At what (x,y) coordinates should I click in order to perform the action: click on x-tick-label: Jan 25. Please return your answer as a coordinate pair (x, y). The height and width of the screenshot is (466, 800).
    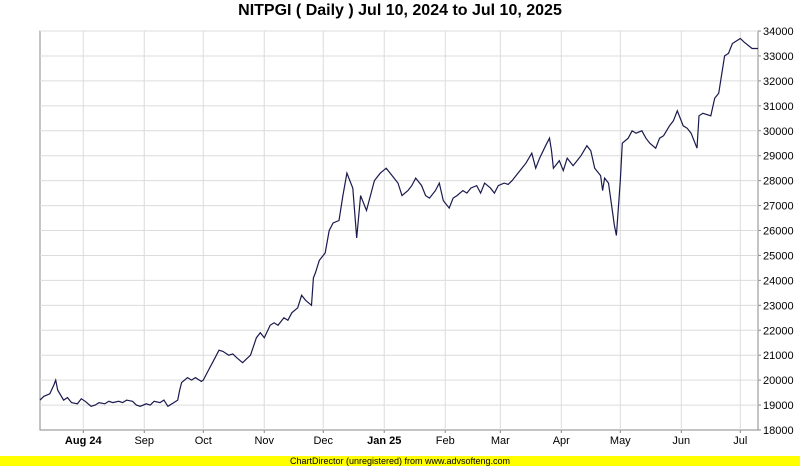
    Looking at the image, I should click on (384, 441).